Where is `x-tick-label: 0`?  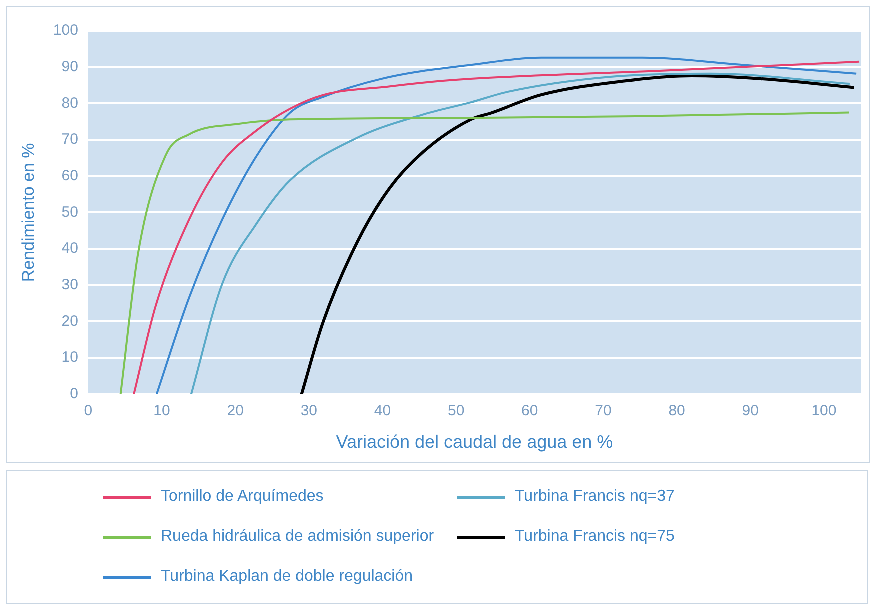 x-tick-label: 0 is located at coordinates (88, 411).